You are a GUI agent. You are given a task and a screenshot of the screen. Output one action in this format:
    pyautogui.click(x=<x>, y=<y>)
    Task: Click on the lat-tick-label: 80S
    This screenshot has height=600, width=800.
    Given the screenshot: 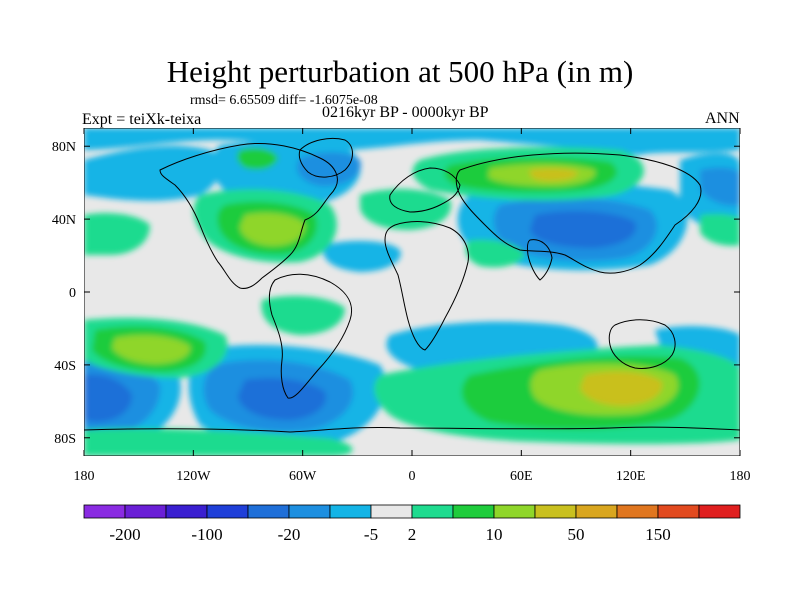 What is the action you would take?
    pyautogui.click(x=65, y=439)
    